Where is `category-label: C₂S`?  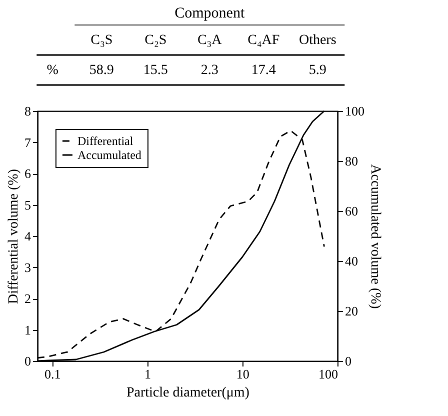 category-label: C₂S is located at coordinates (155, 40).